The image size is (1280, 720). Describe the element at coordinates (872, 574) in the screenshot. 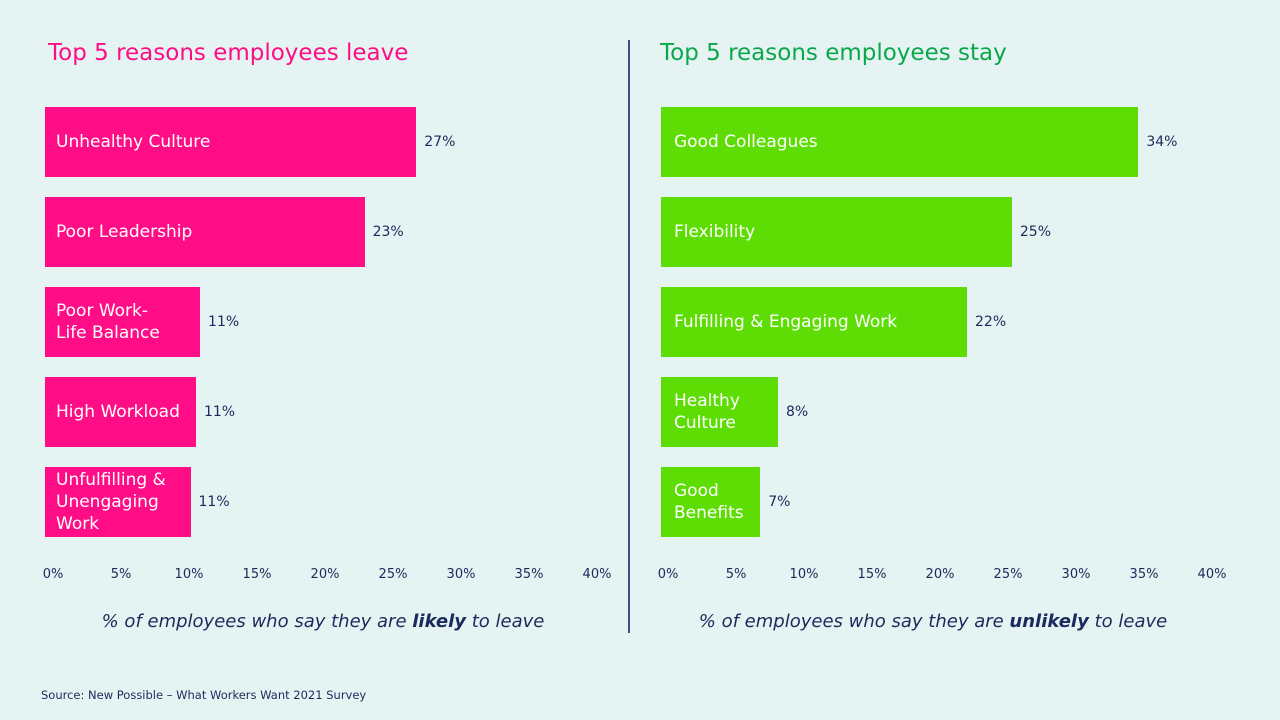

I see `stay-x-tick-label: 15%` at that location.